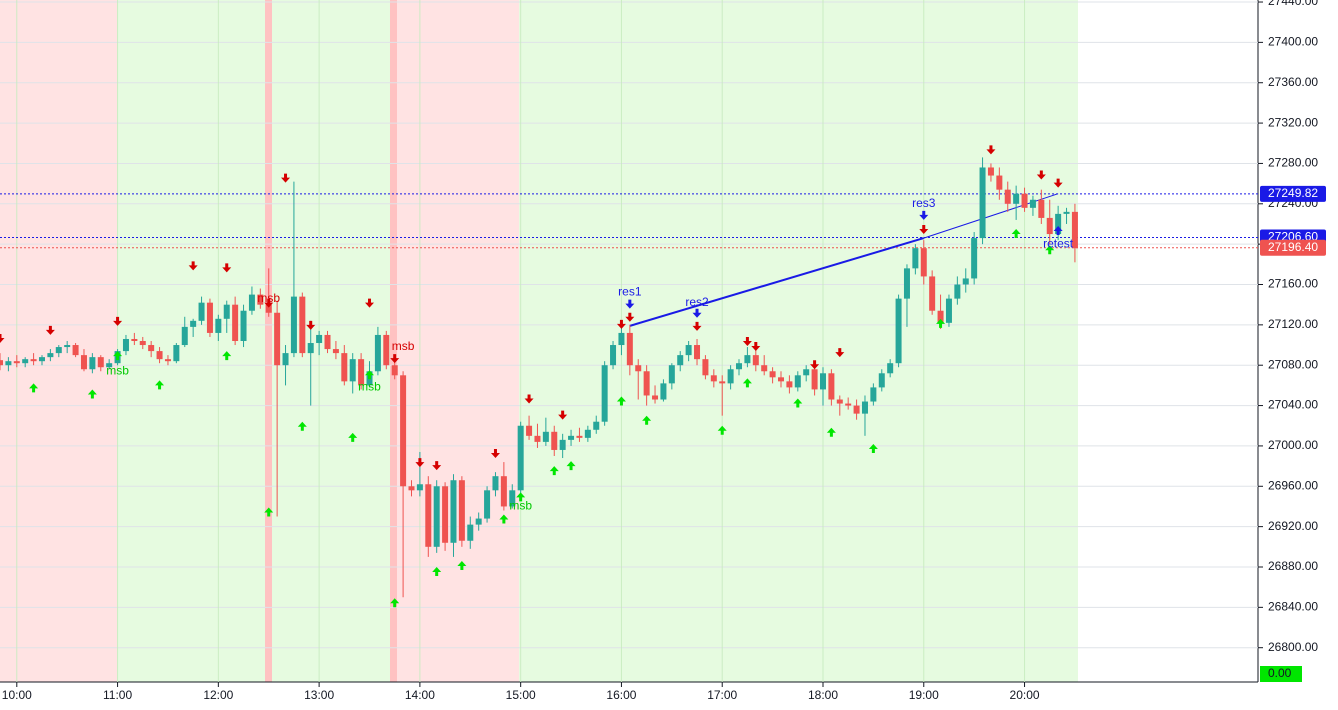  I want to click on annotation: res3, so click(924, 203).